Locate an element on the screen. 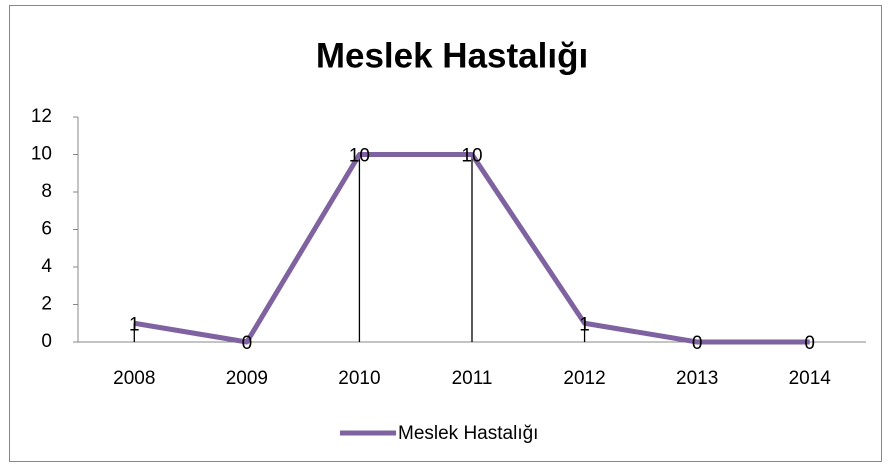 The height and width of the screenshot is (470, 891). y-tick-label: 8 is located at coordinates (46, 191).